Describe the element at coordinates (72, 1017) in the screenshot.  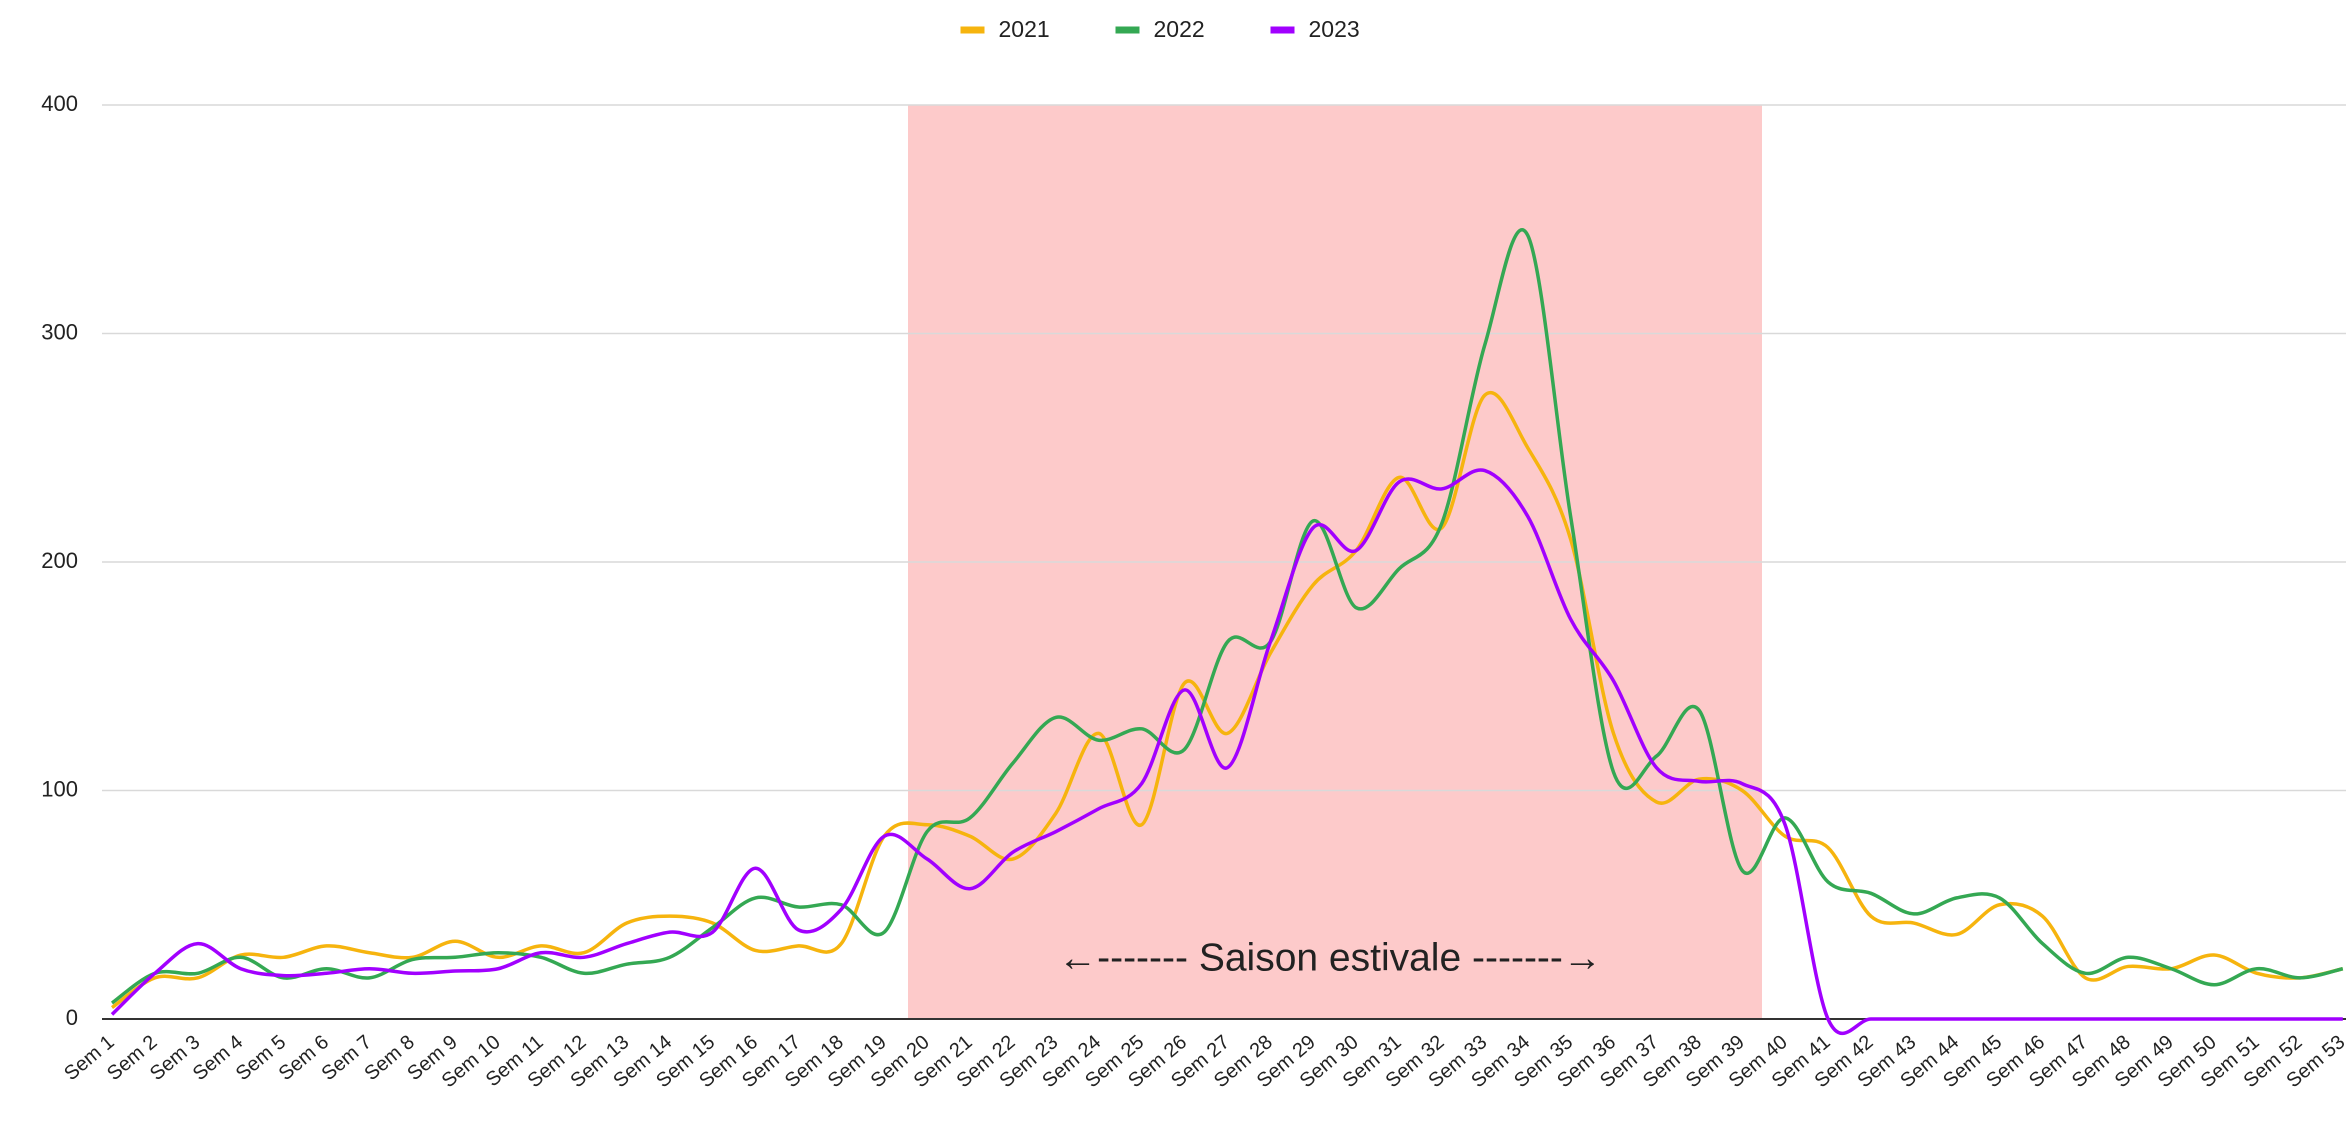
I see `y-tick-label: 0` at that location.